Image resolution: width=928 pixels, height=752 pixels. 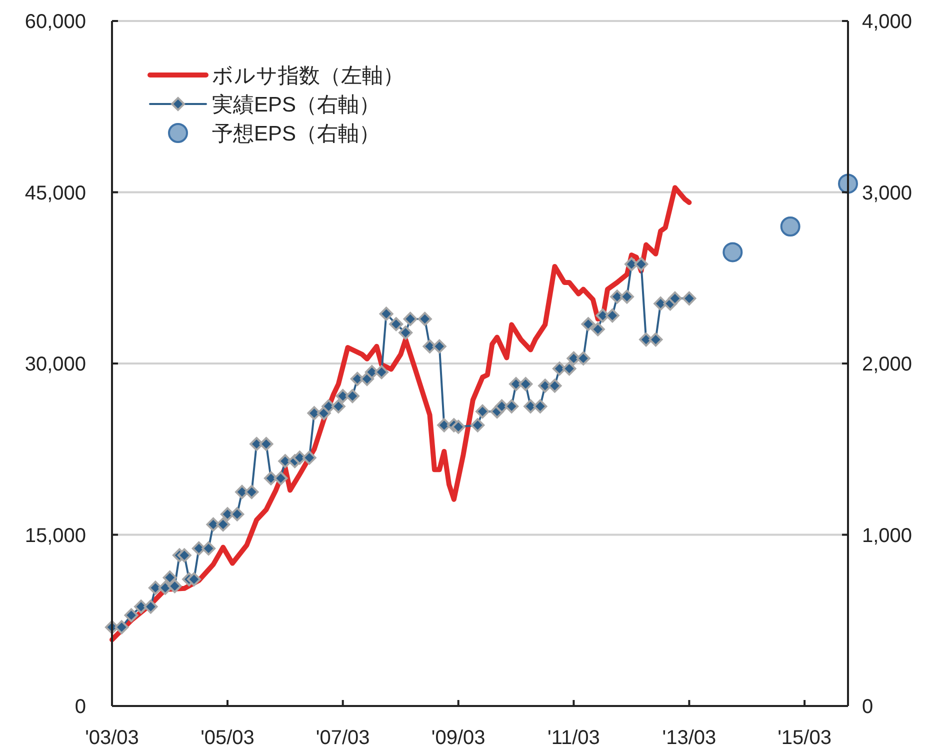 What do you see at coordinates (55, 193) in the screenshot?
I see `y-tick-label: 45,000` at bounding box center [55, 193].